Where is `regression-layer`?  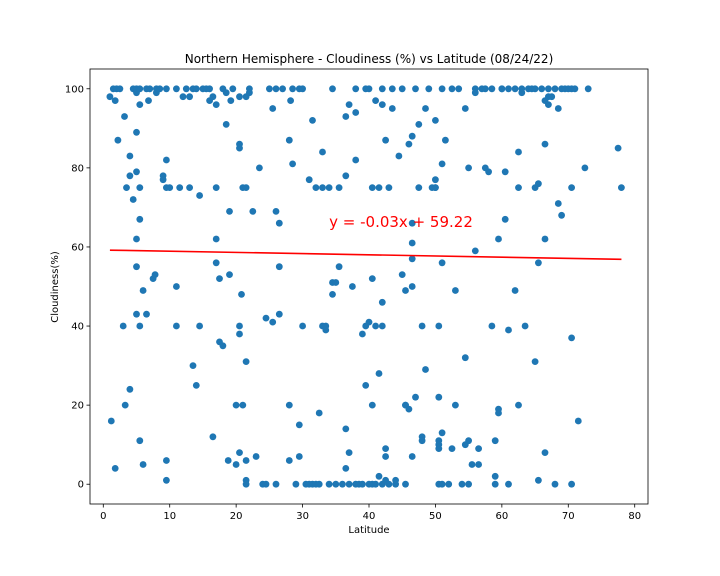
regression-layer is located at coordinates (365, 255).